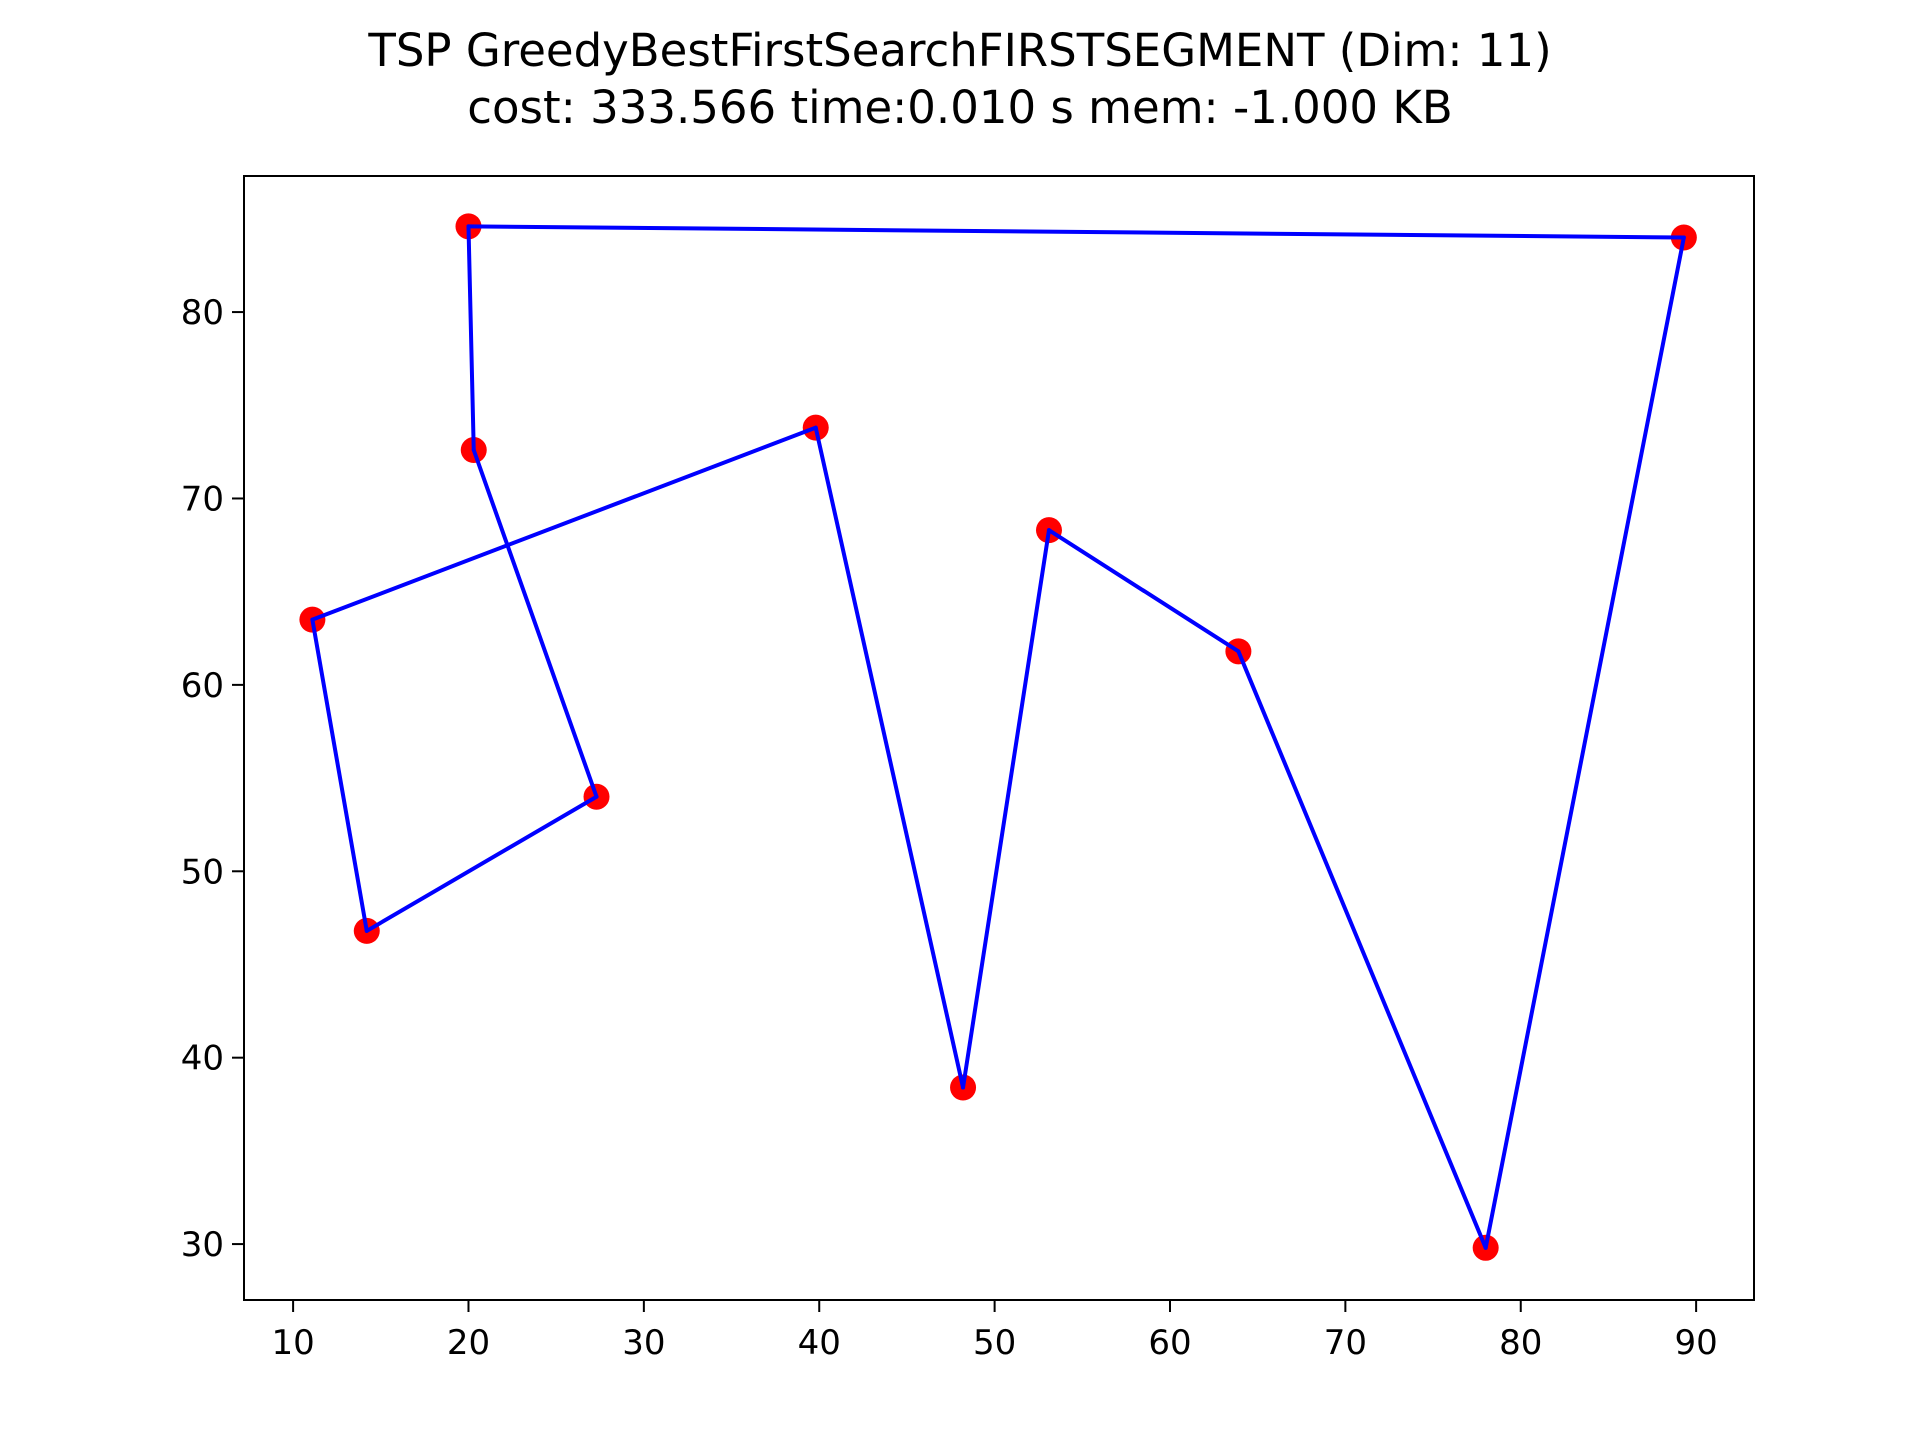 This screenshot has height=1440, width=1920. What do you see at coordinates (994, 1343) in the screenshot?
I see `x-tick-label: 50` at bounding box center [994, 1343].